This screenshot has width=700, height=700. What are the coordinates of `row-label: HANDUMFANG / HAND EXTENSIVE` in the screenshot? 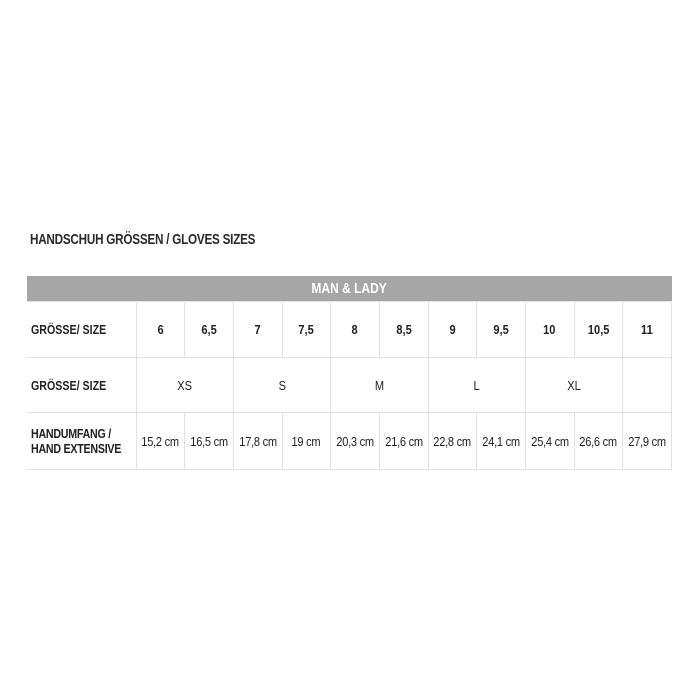 It's located at (82, 441).